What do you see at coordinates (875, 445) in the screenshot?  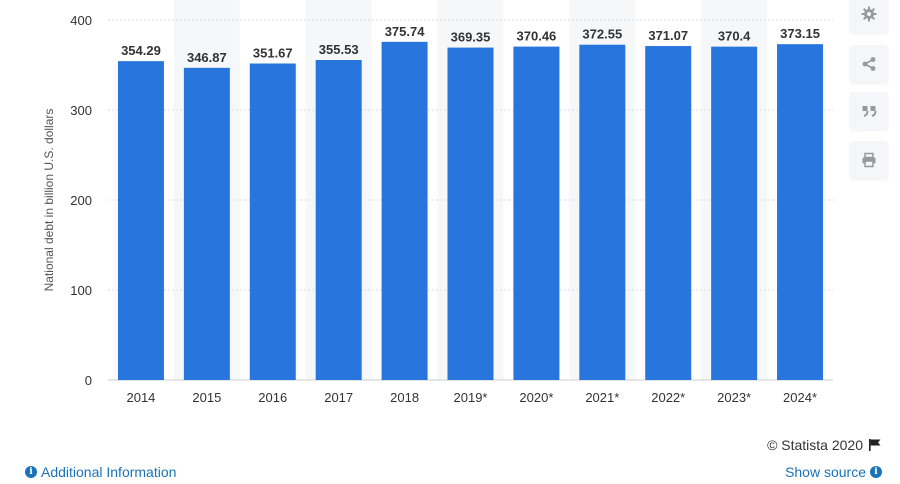 I see `flag-icon` at bounding box center [875, 445].